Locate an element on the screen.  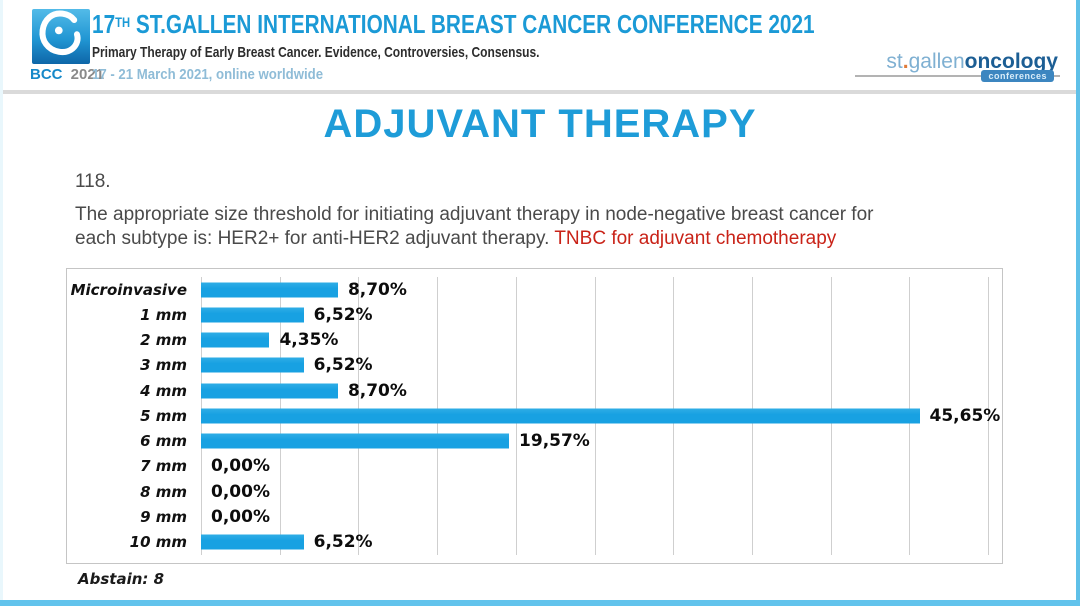
stgallen-logo-gallen: gallen is located at coordinates (936, 61).